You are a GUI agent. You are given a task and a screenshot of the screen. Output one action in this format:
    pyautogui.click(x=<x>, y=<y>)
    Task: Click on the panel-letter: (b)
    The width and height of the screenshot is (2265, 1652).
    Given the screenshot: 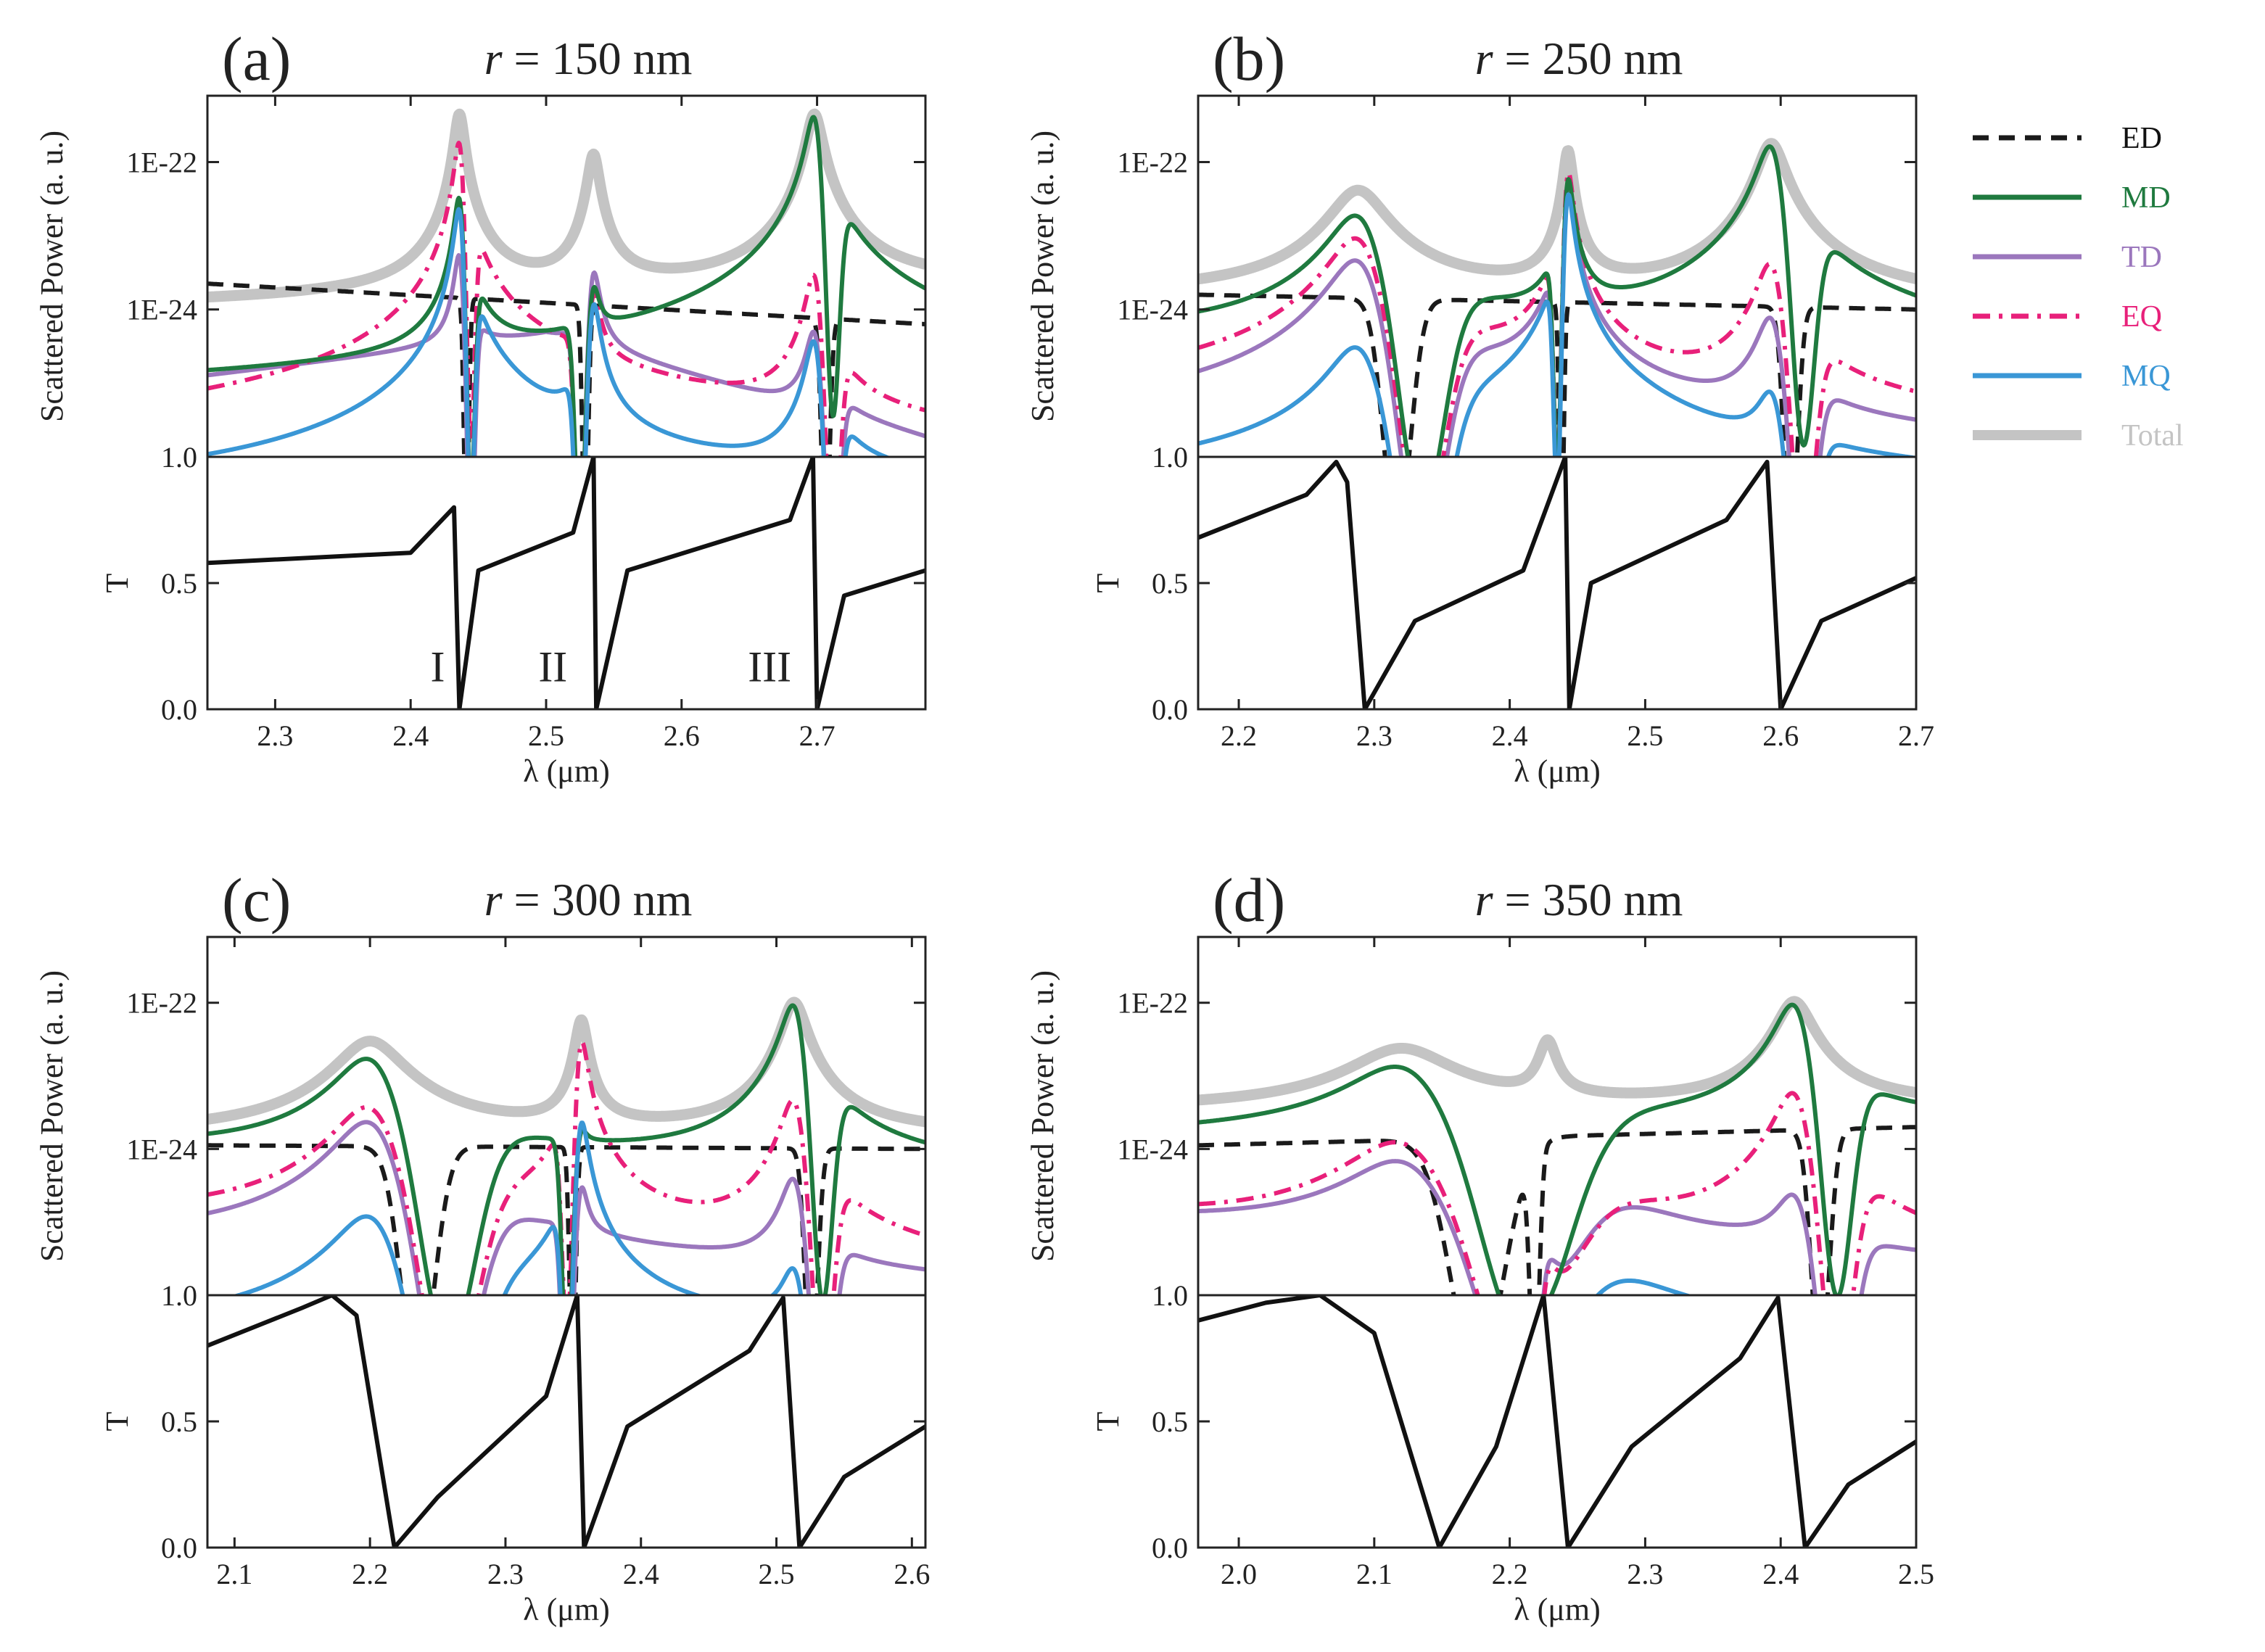 What is the action you would take?
    pyautogui.click(x=1249, y=59)
    